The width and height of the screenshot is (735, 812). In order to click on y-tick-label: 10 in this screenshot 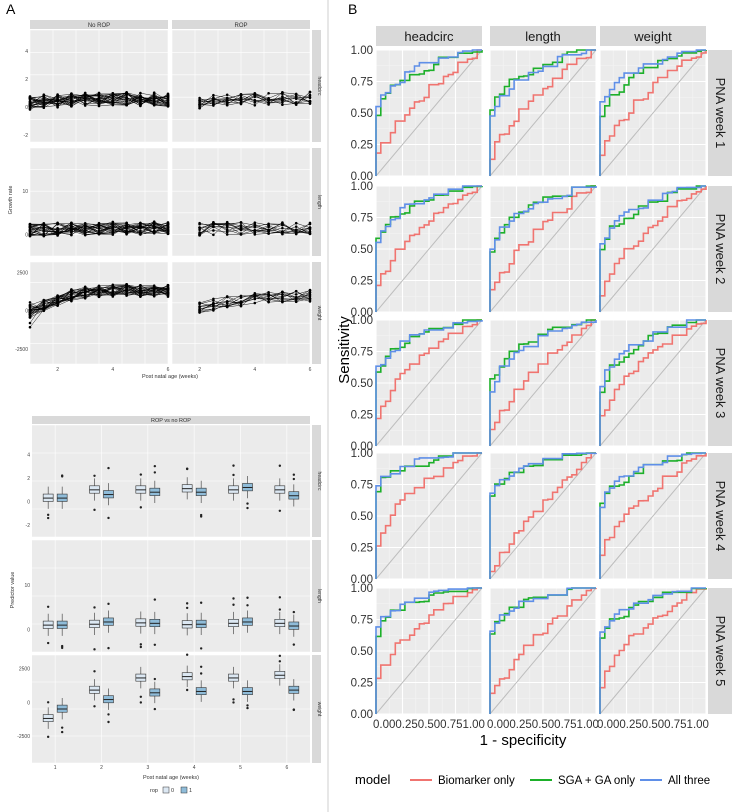, I will do `click(25, 192)`.